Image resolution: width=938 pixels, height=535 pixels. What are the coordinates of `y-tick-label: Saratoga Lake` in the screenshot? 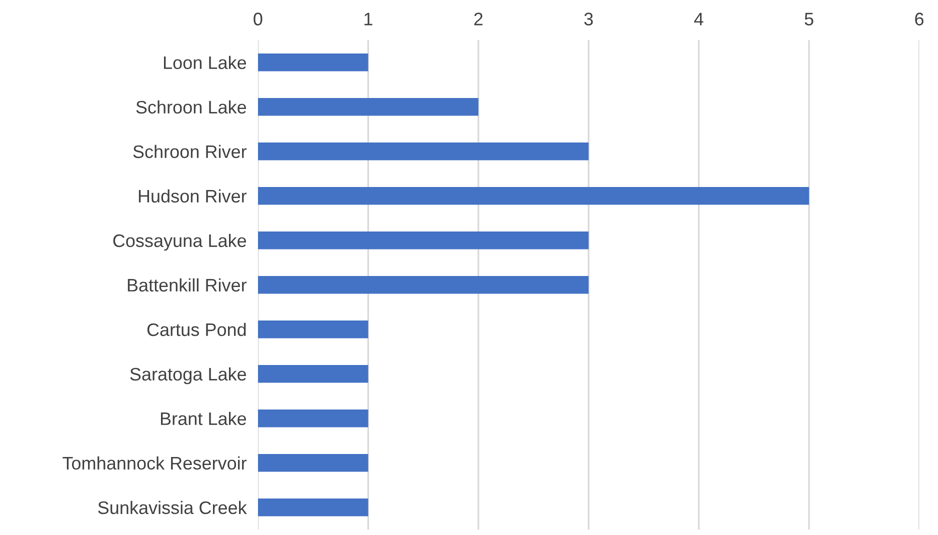 It's located at (188, 375).